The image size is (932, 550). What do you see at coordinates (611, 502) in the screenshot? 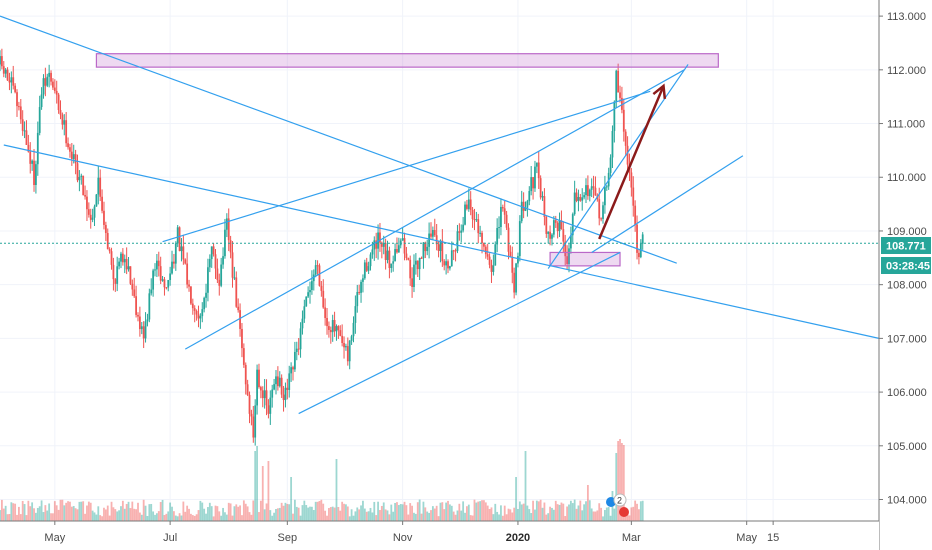
I see `flag-icon` at bounding box center [611, 502].